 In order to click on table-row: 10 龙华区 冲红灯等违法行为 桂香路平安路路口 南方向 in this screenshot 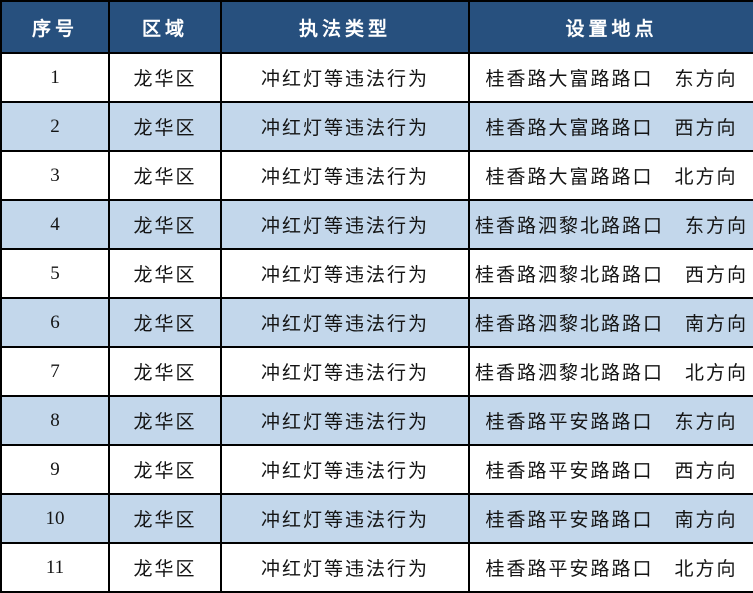, I will do `click(376, 518)`.